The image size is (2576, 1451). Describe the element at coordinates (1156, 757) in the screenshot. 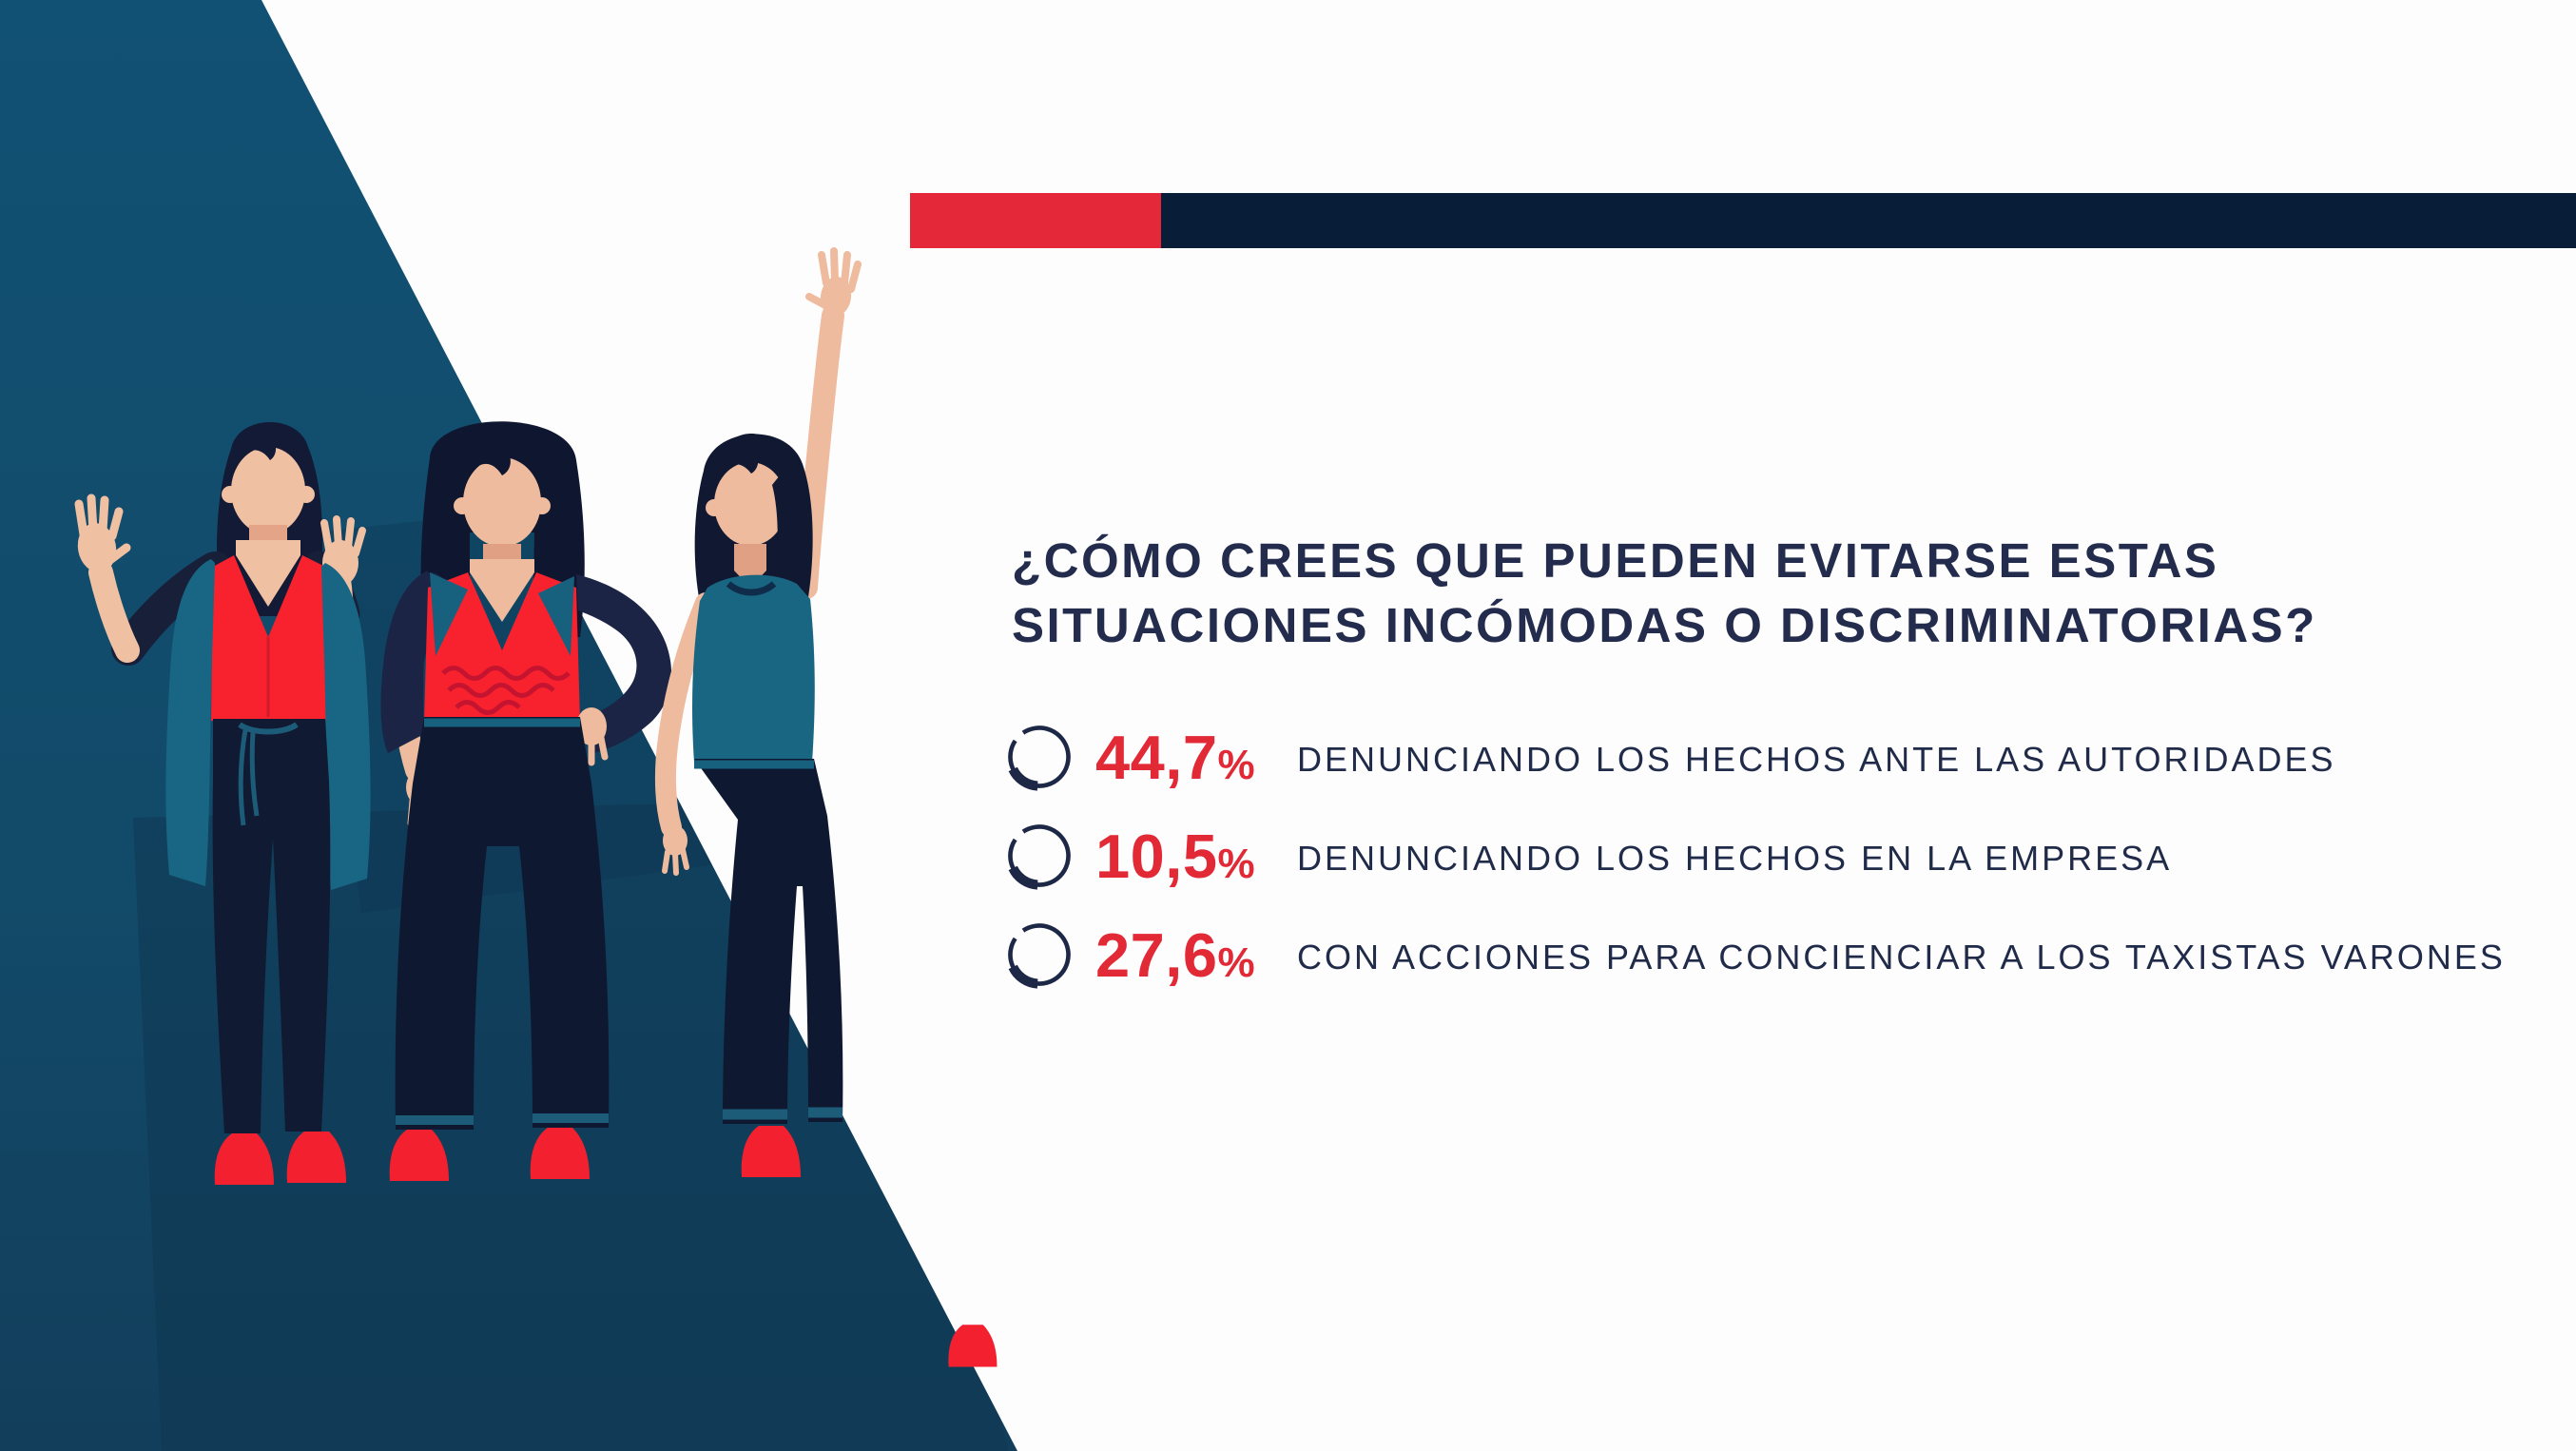

I see `stat-number: 44,7` at that location.